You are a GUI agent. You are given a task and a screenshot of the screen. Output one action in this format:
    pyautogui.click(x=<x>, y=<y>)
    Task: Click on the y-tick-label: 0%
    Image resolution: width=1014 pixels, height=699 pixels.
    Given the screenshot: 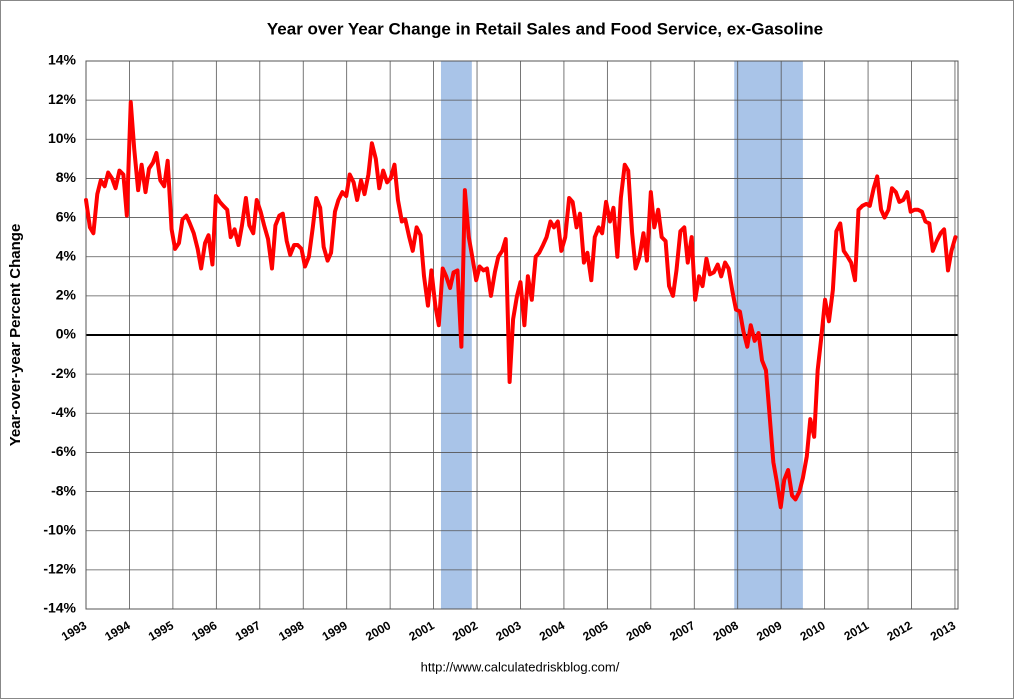 What is the action you would take?
    pyautogui.click(x=66, y=334)
    